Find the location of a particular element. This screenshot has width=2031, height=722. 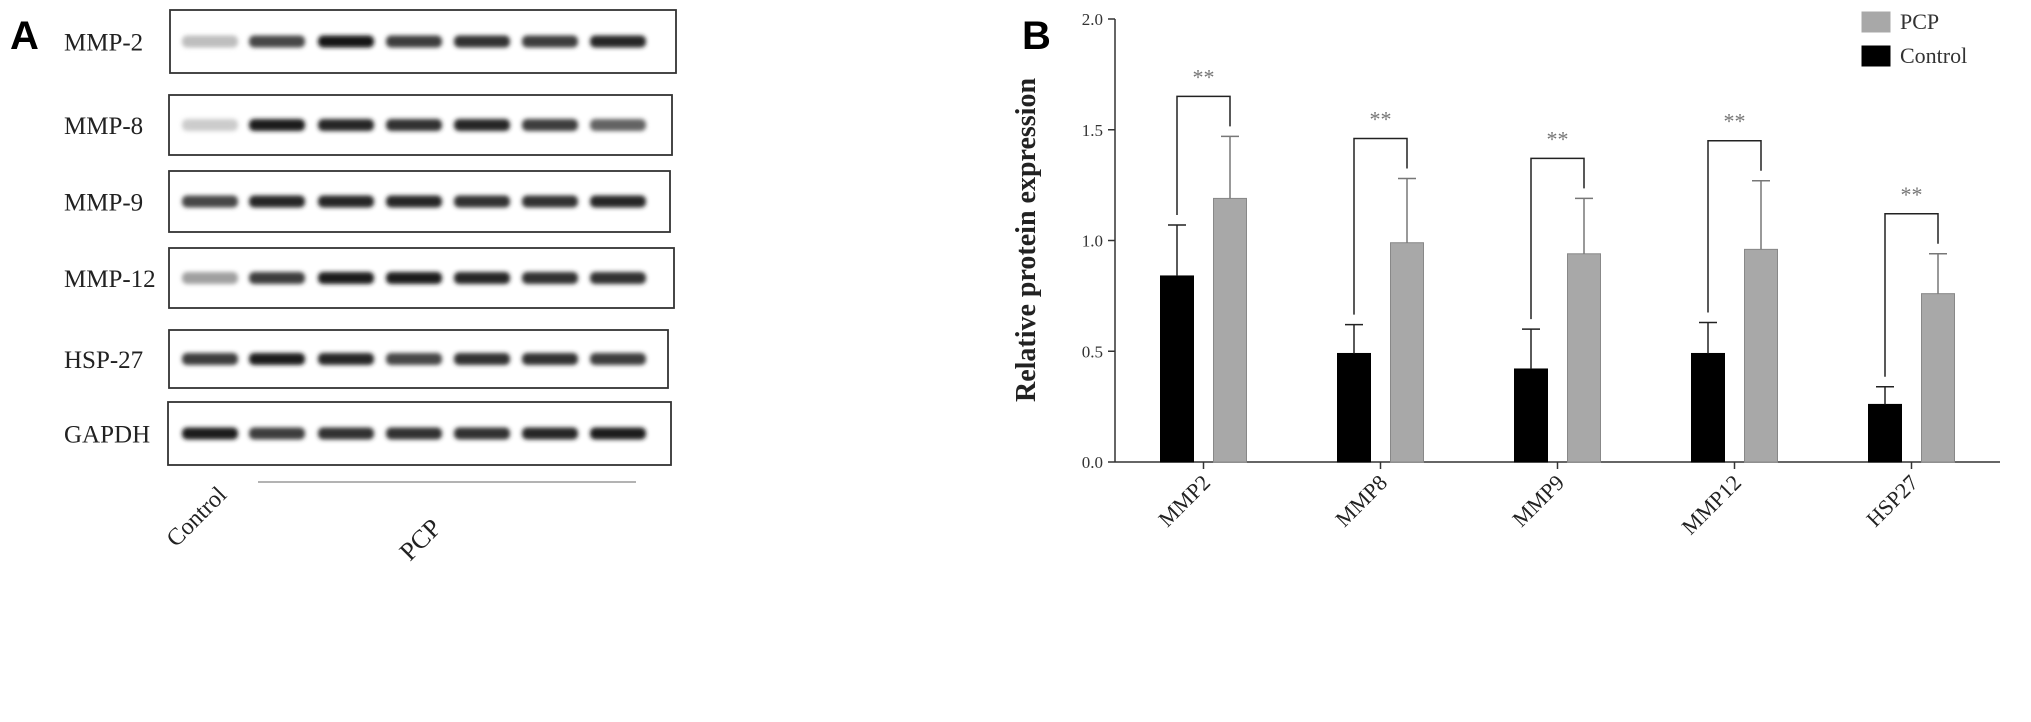

y-tick-label: 1.5 is located at coordinates (1092, 130).